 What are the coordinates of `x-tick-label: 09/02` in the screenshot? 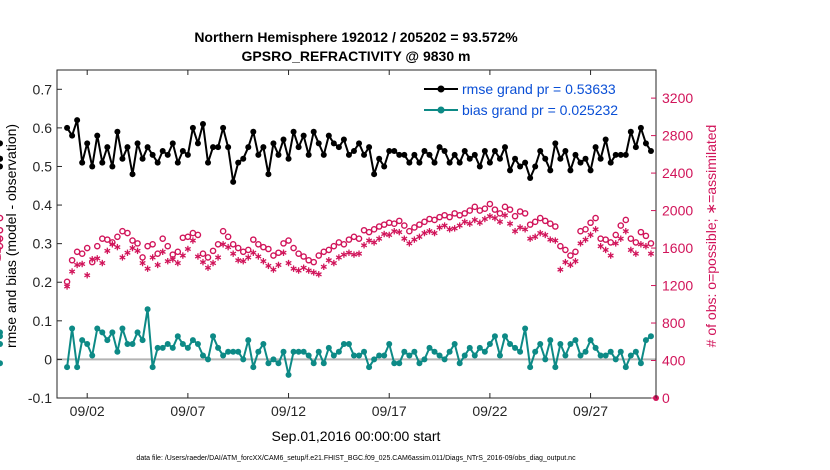 It's located at (87, 411).